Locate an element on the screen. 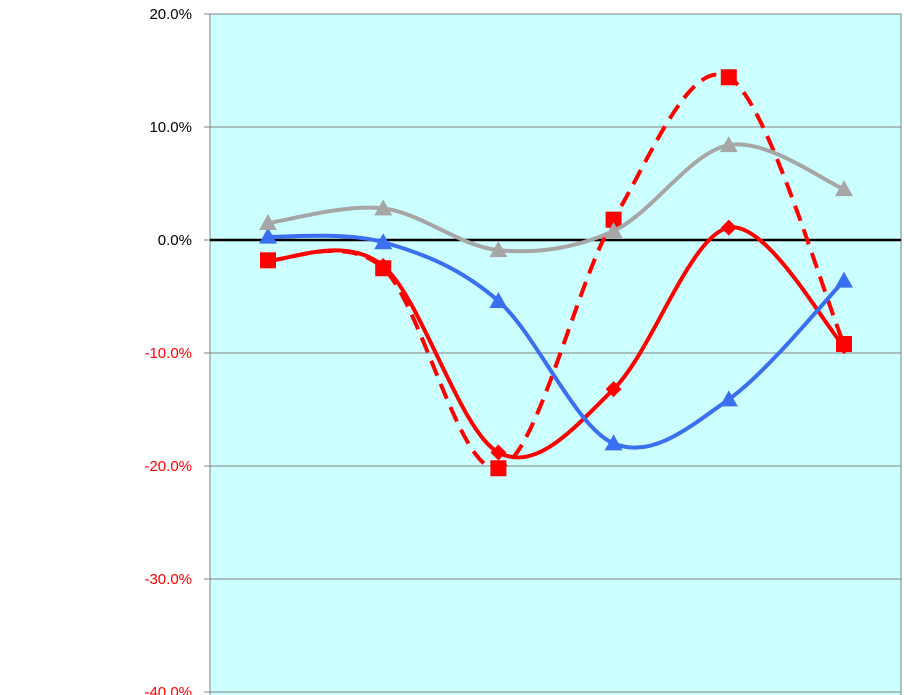 The height and width of the screenshot is (695, 904). y-tick-label: 10.0% is located at coordinates (170, 127).